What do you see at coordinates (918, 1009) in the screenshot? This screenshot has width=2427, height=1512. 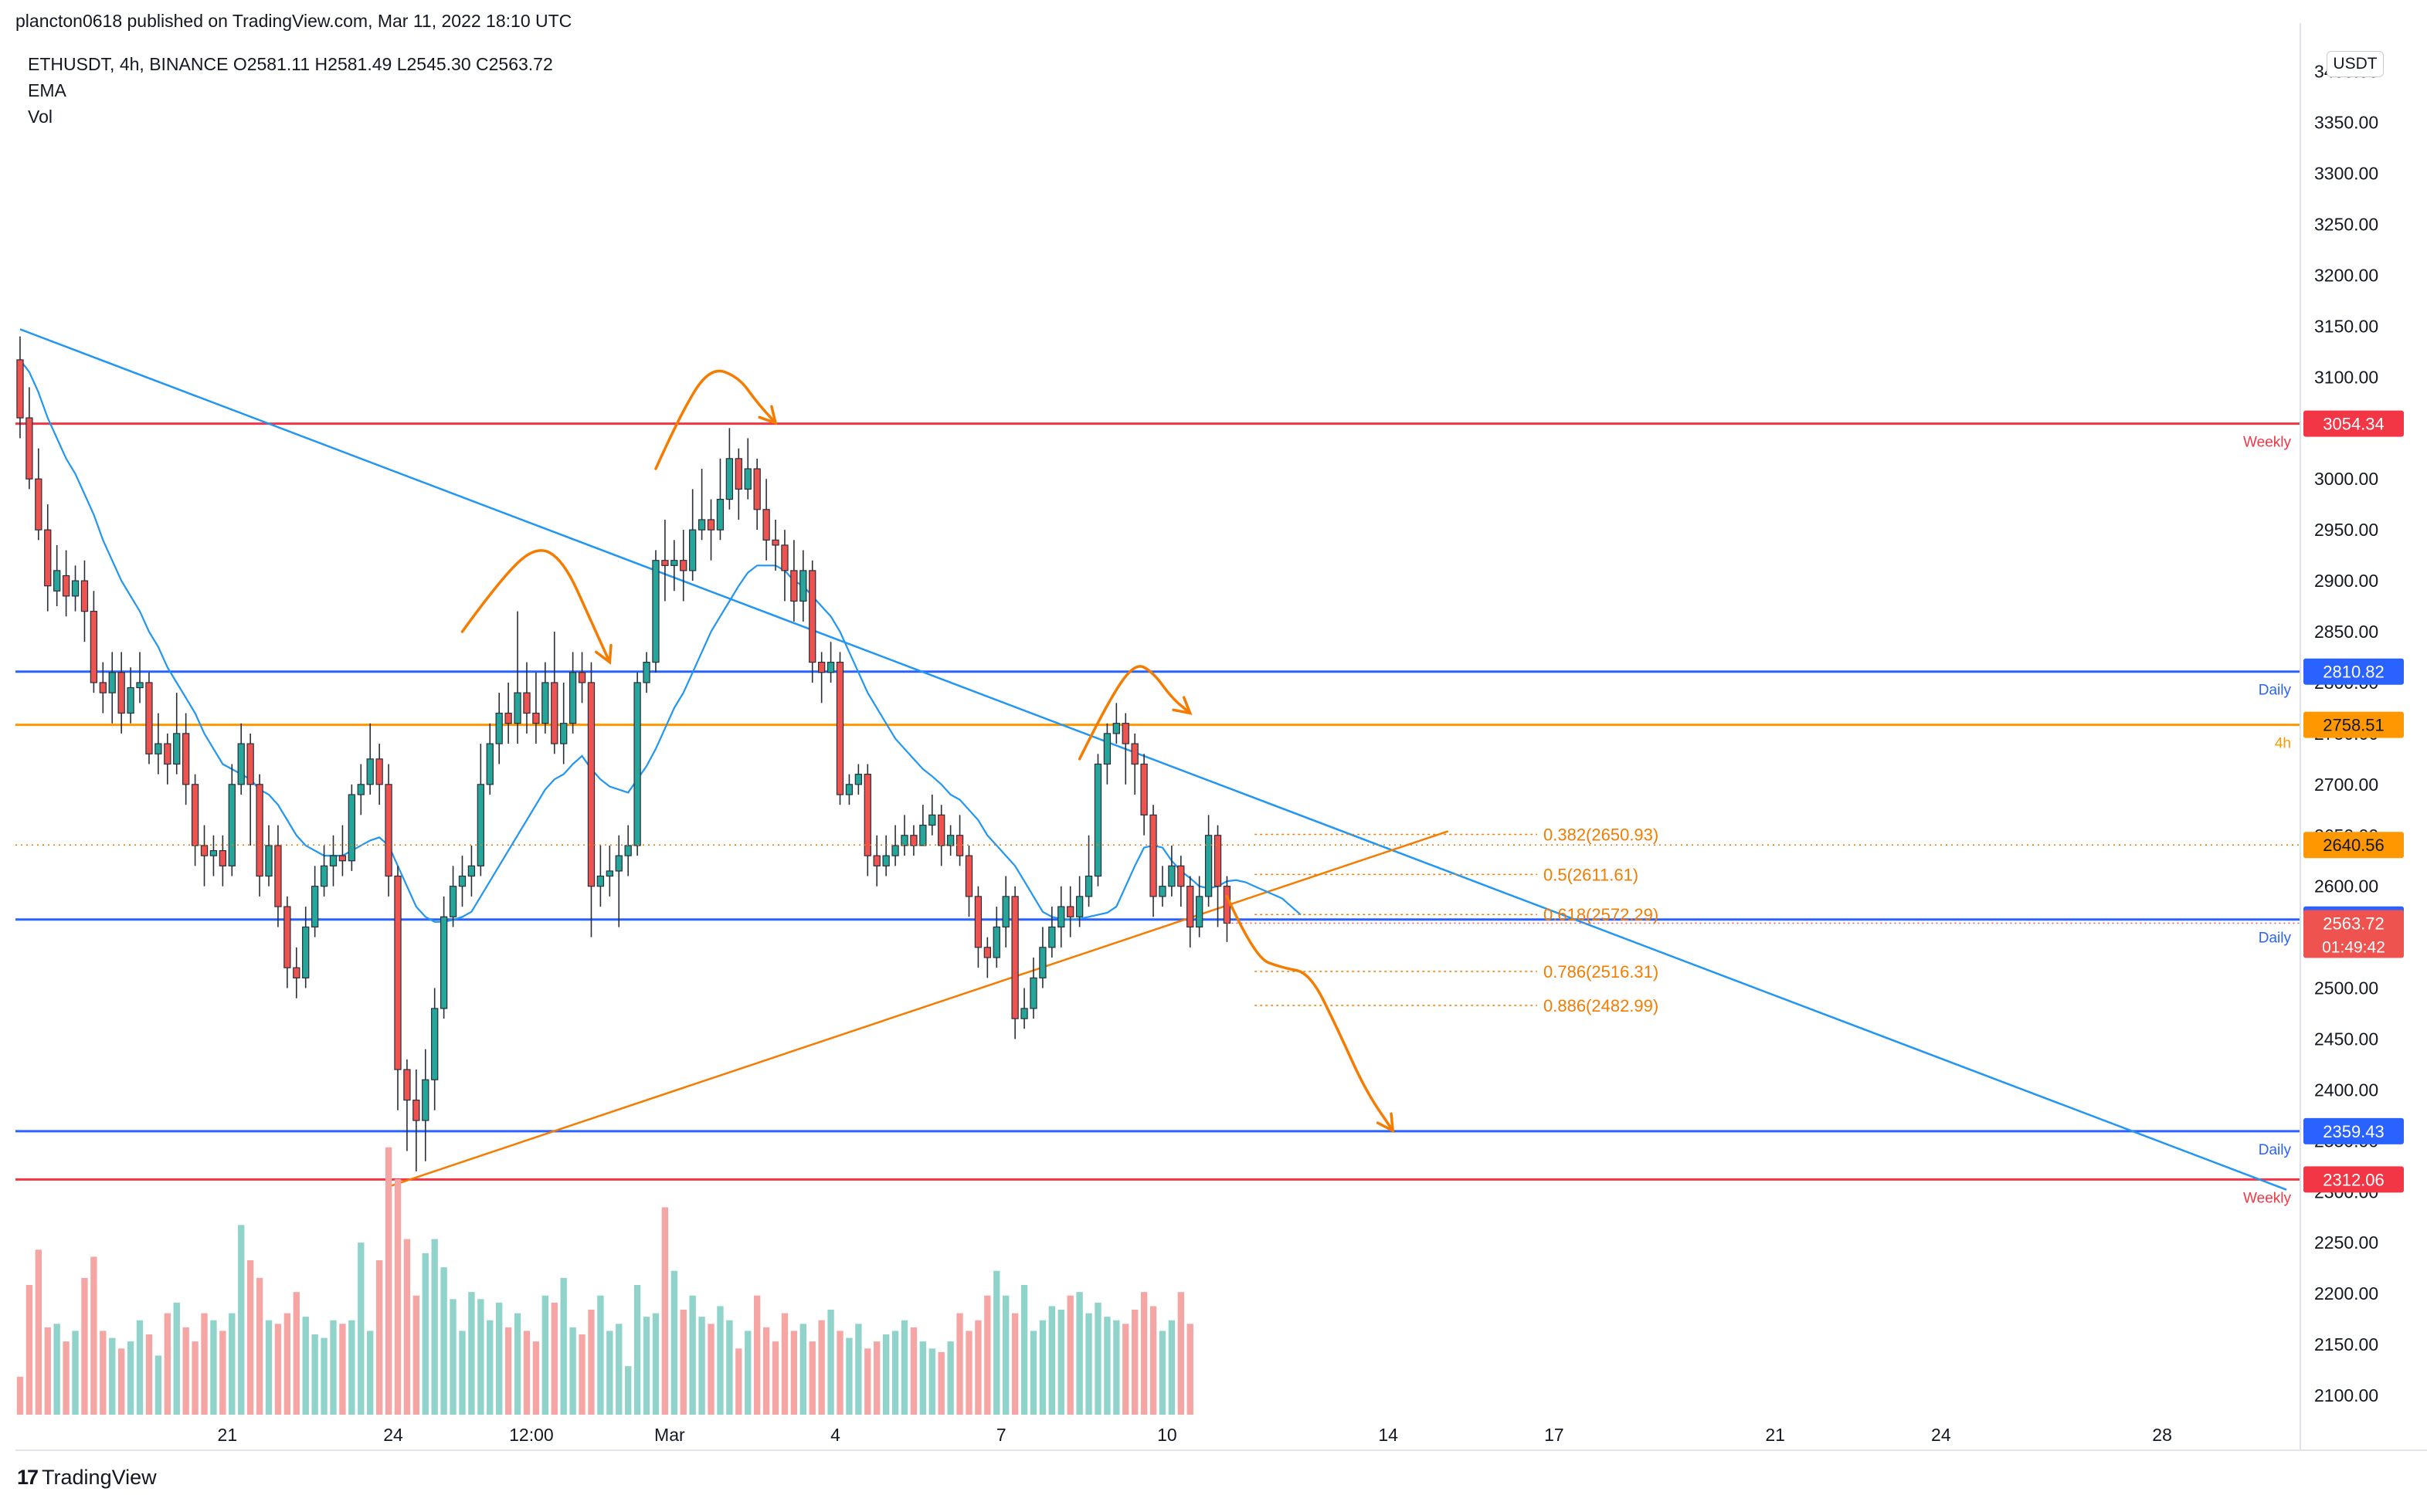 I see `ascending-trendline` at bounding box center [918, 1009].